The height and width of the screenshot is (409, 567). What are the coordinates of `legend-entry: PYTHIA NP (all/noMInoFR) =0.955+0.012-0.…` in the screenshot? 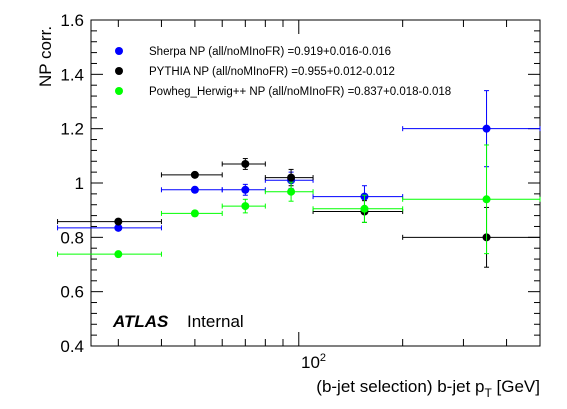 It's located at (272, 72).